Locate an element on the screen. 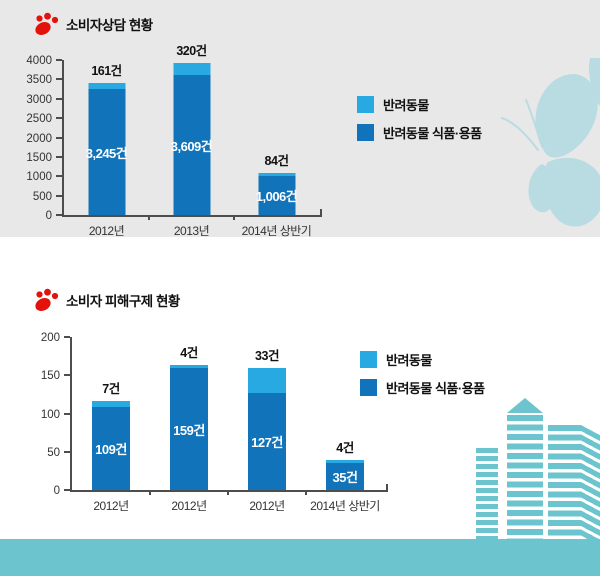 This screenshot has width=600, height=576. bar-value-label: 3,245건 is located at coordinates (106, 153).